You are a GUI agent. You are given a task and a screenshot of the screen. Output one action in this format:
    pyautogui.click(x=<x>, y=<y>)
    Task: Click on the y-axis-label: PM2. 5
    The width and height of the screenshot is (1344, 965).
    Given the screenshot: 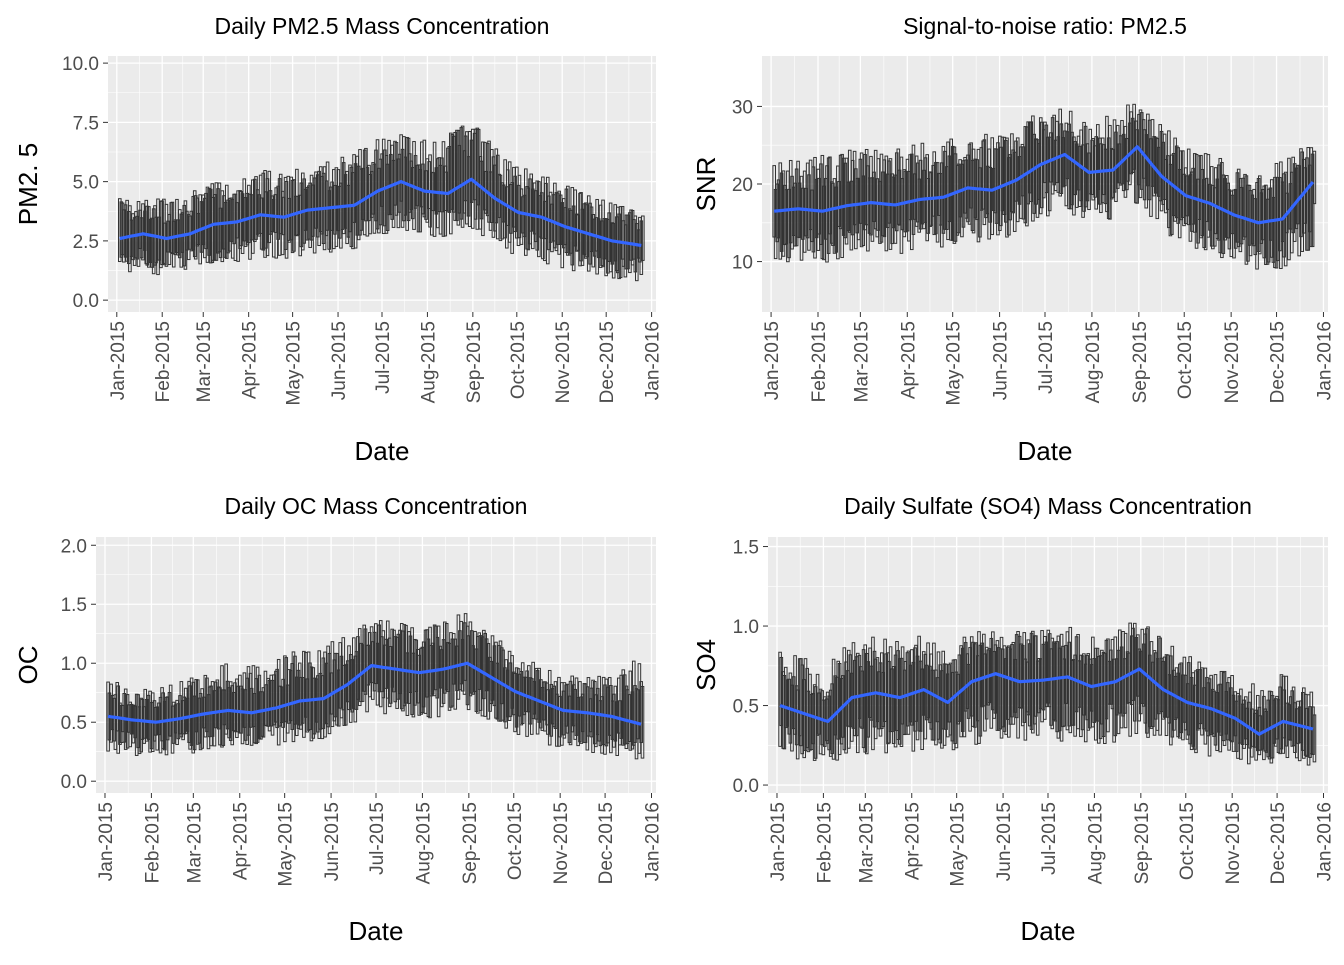 What is the action you would take?
    pyautogui.click(x=28, y=184)
    